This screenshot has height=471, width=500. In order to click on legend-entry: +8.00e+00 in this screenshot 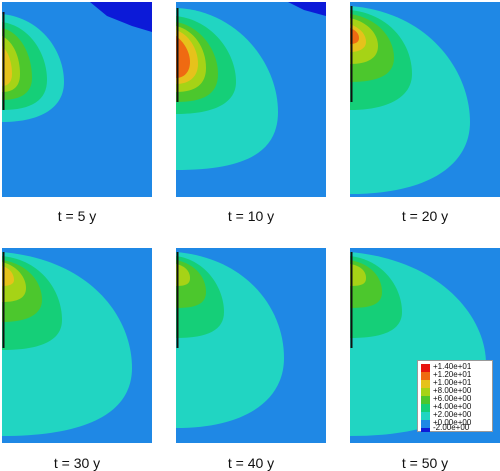, I will do `click(457, 391)`.